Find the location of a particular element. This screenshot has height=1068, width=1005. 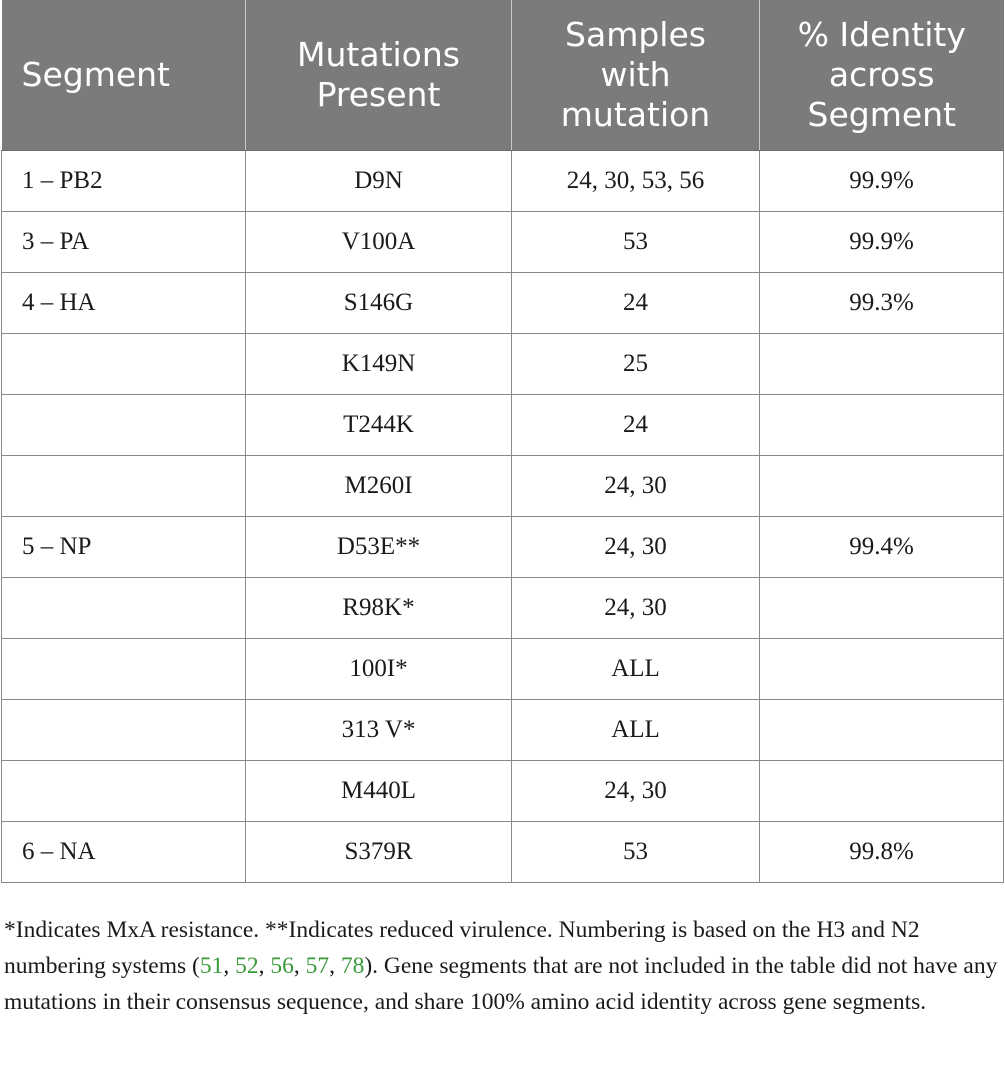

reference-link-51: 51 is located at coordinates (211, 966).